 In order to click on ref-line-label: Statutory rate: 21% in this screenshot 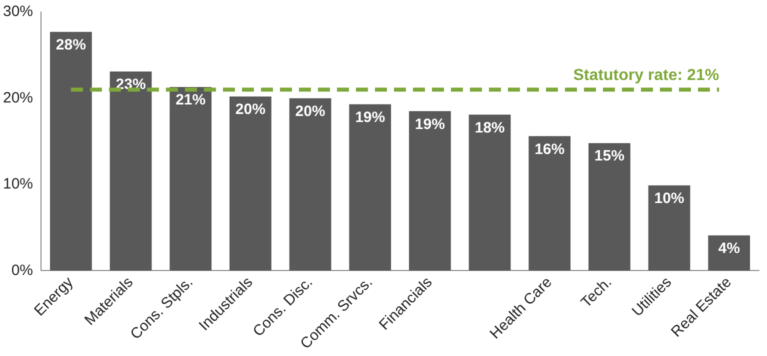, I will do `click(646, 75)`.